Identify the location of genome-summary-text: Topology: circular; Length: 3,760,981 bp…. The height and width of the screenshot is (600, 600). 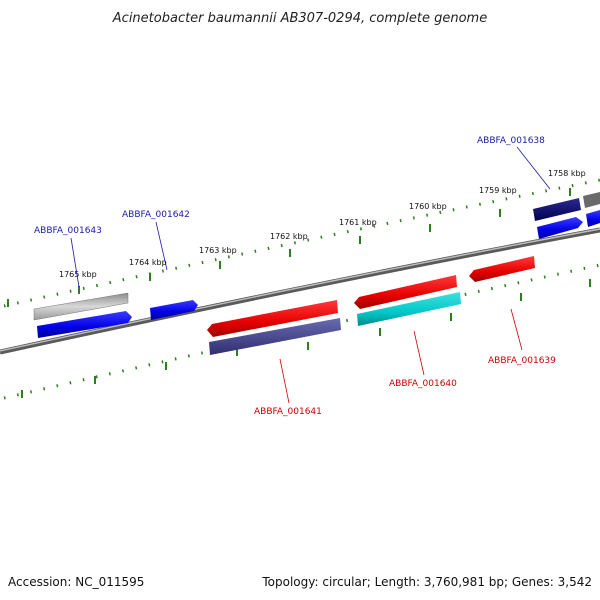
(426, 582).